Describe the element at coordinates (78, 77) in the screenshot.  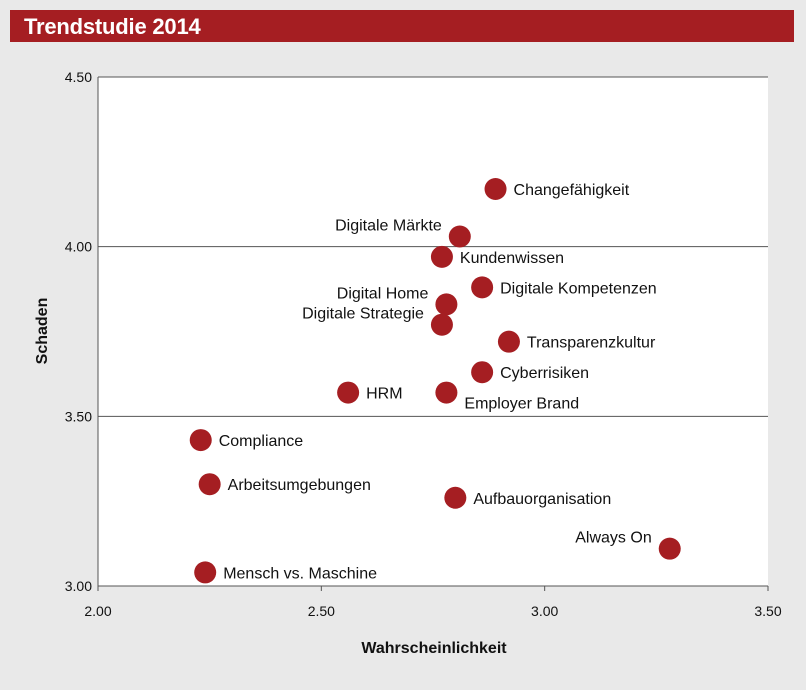
I see `y-tick-label: 4.50` at that location.